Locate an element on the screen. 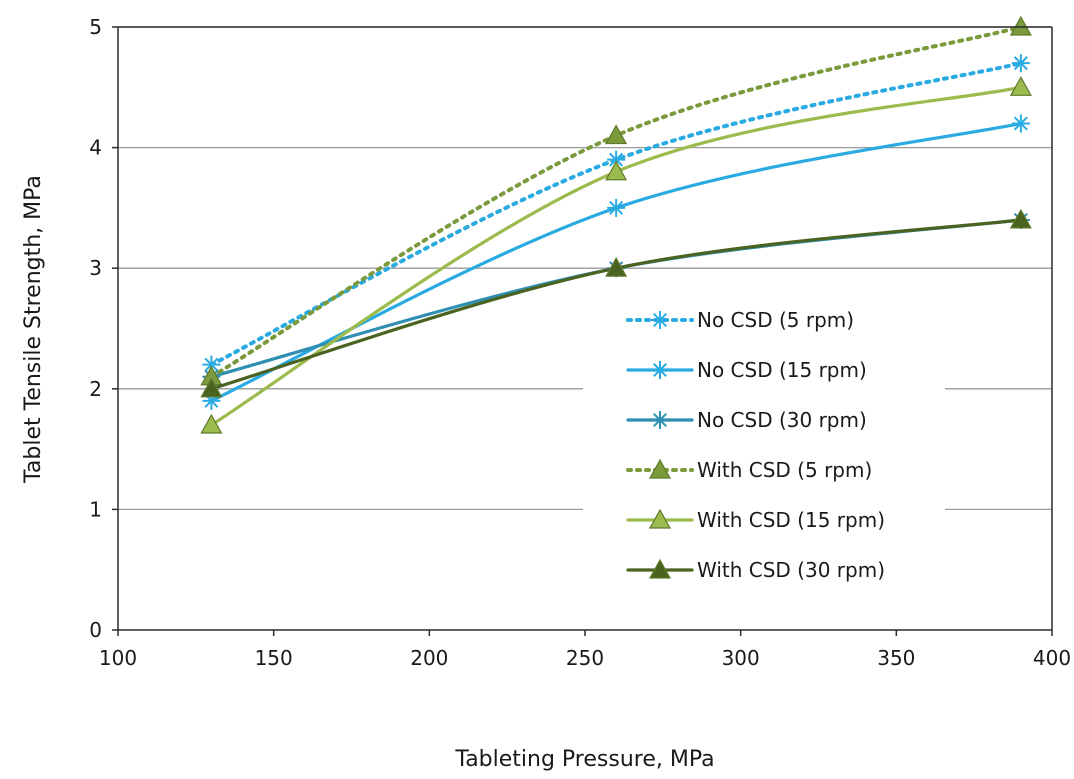 This screenshot has width=1074, height=779. x-tick-label: 400 is located at coordinates (1052, 658).